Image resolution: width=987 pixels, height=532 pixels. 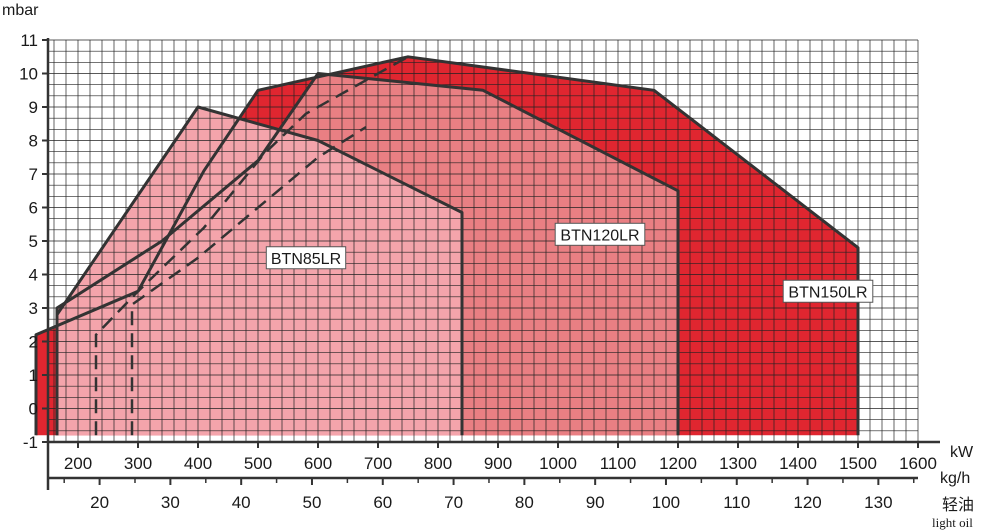 I want to click on x-tick-label: 1000, so click(x=558, y=463).